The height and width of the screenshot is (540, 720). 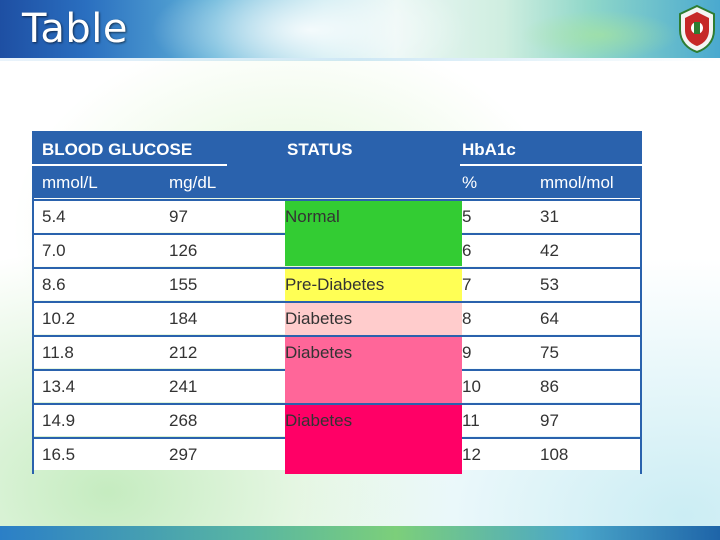 I want to click on cell-mg-dl: 212, so click(x=183, y=352).